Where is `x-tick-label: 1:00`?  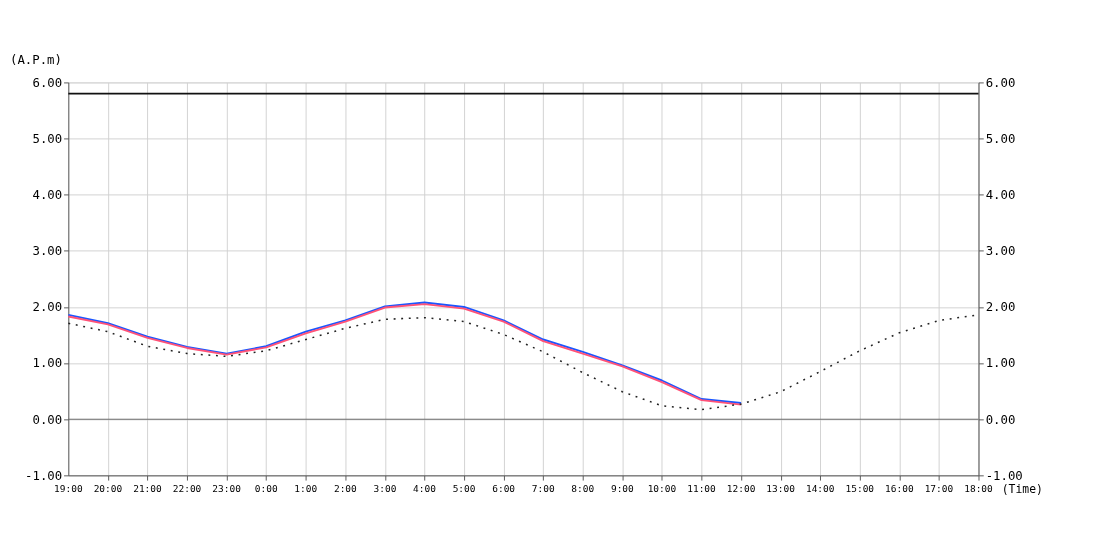 x-tick-label: 1:00 is located at coordinates (306, 488).